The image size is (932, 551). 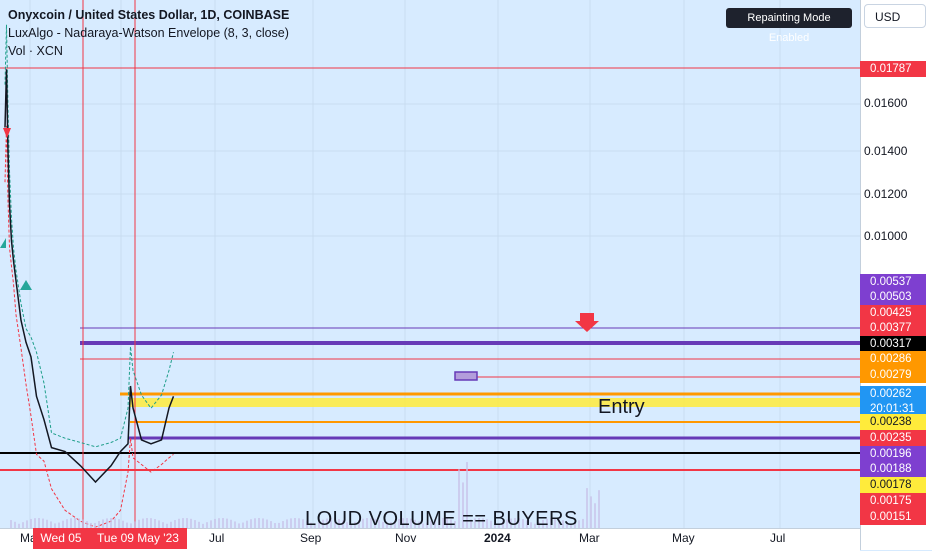 What do you see at coordinates (893, 69) in the screenshot?
I see `price-label: 0.01787` at bounding box center [893, 69].